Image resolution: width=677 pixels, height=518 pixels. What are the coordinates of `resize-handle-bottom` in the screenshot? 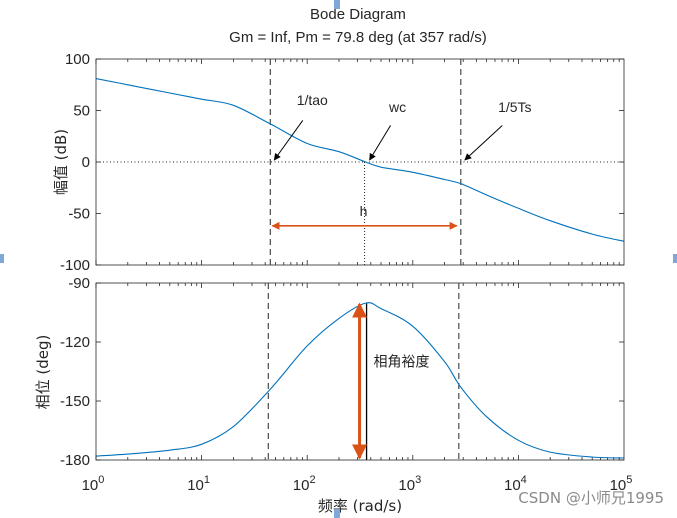 It's located at (337, 513).